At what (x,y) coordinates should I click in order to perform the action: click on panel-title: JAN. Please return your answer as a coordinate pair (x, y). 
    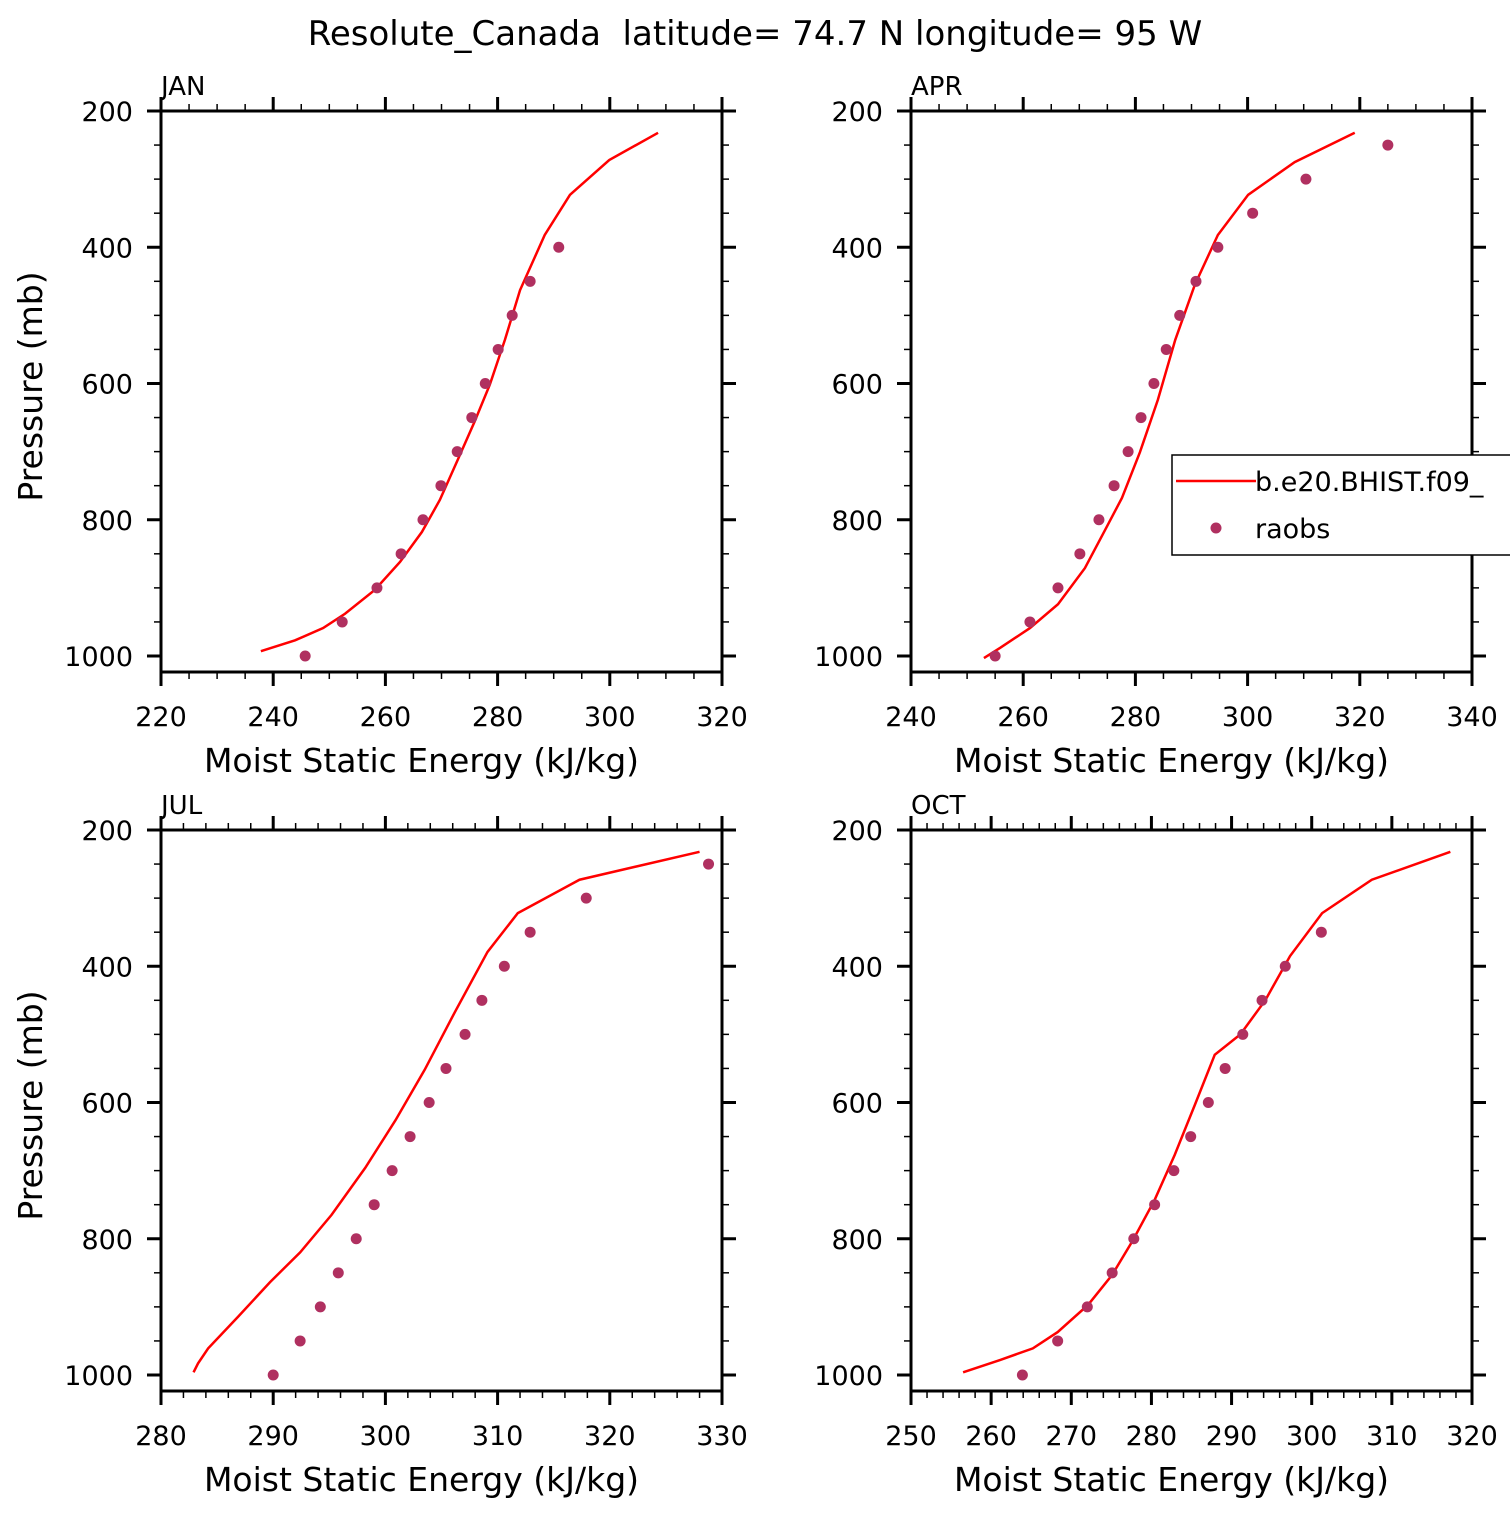
    Looking at the image, I should click on (182, 87).